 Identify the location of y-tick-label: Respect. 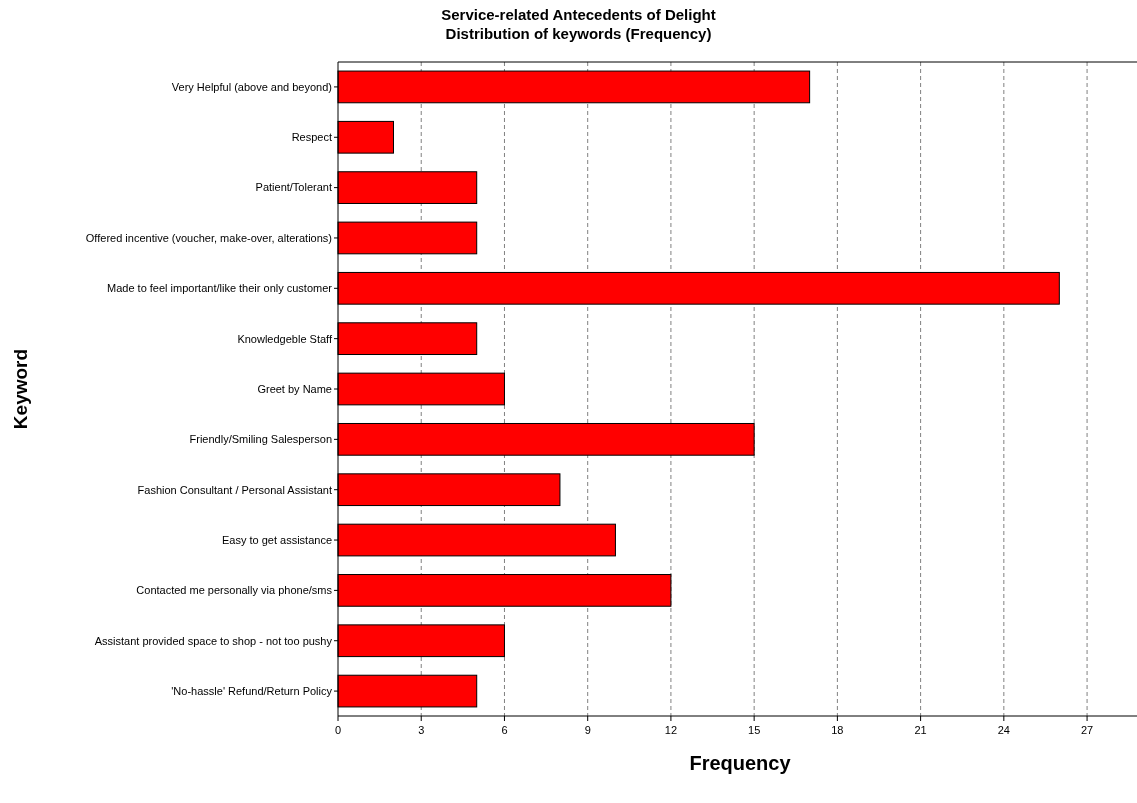
(311, 137).